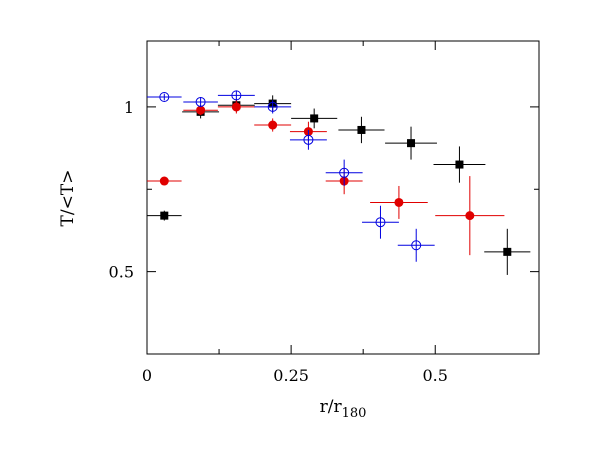 Image resolution: width=598 pixels, height=462 pixels. What do you see at coordinates (129, 107) in the screenshot?
I see `y-tick-label: 1` at bounding box center [129, 107].